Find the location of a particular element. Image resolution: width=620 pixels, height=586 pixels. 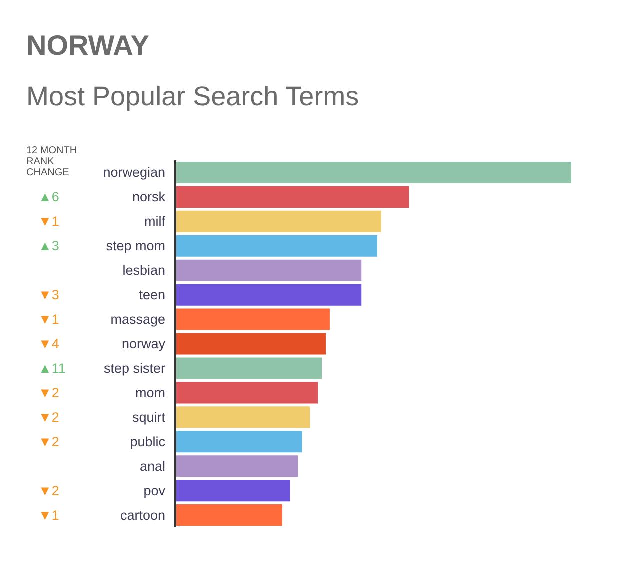

chart-title: NORWAY is located at coordinates (88, 45).